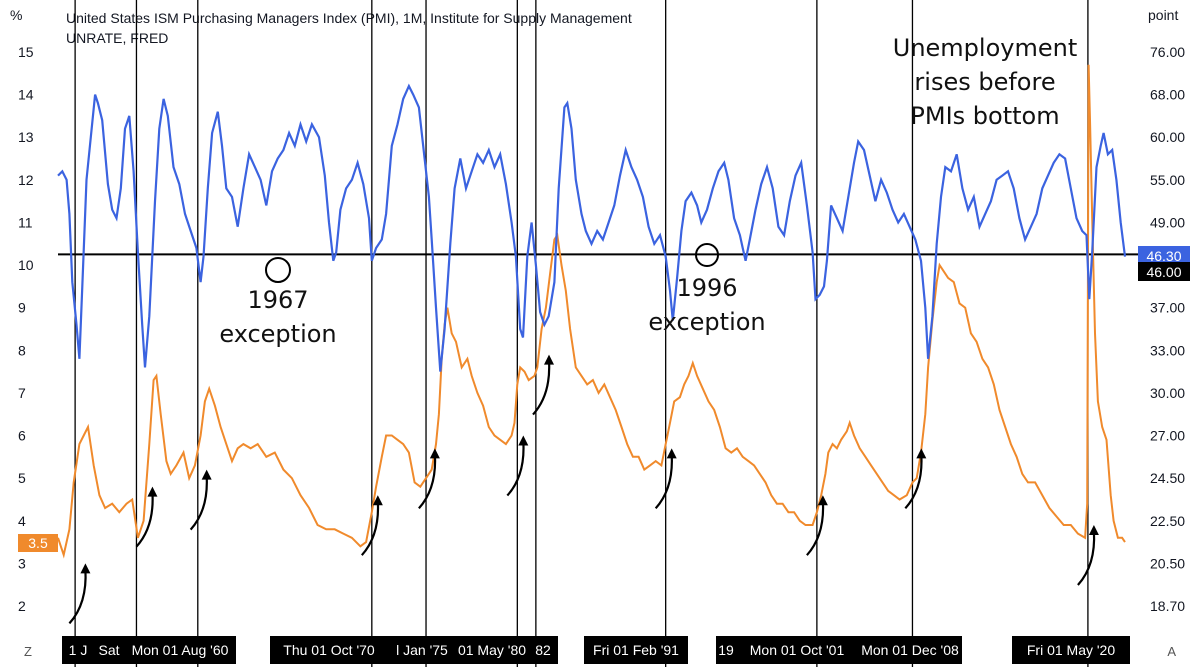 This screenshot has width=1200, height=667. Describe the element at coordinates (22, 350) in the screenshot. I see `left-tick-label: 8` at that location.